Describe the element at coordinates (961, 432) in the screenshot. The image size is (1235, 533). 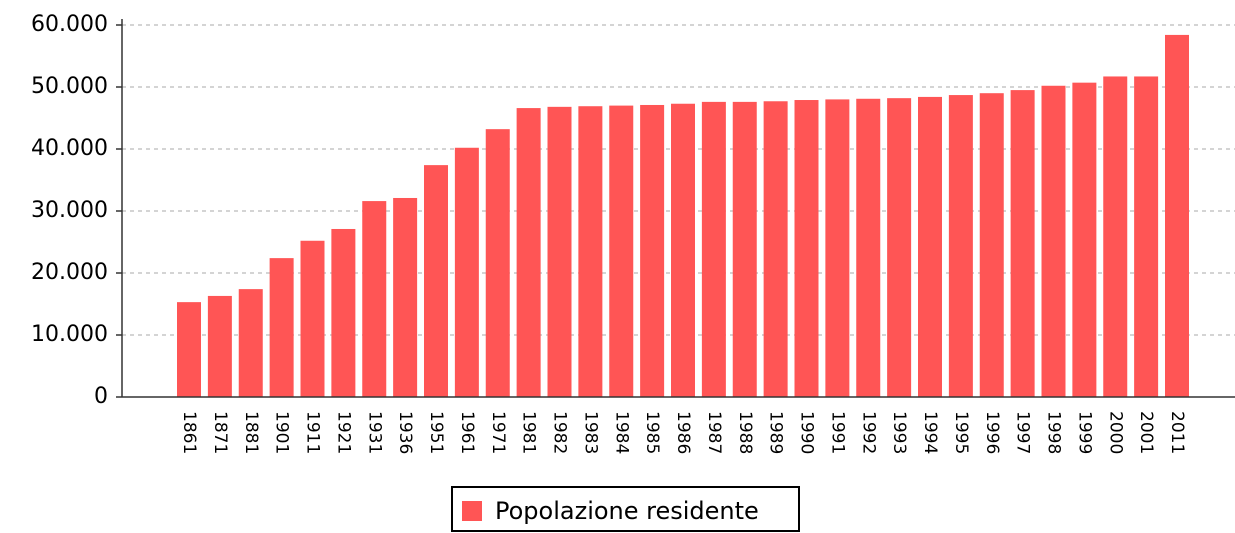
I see `x-tick-label: 1995` at that location.